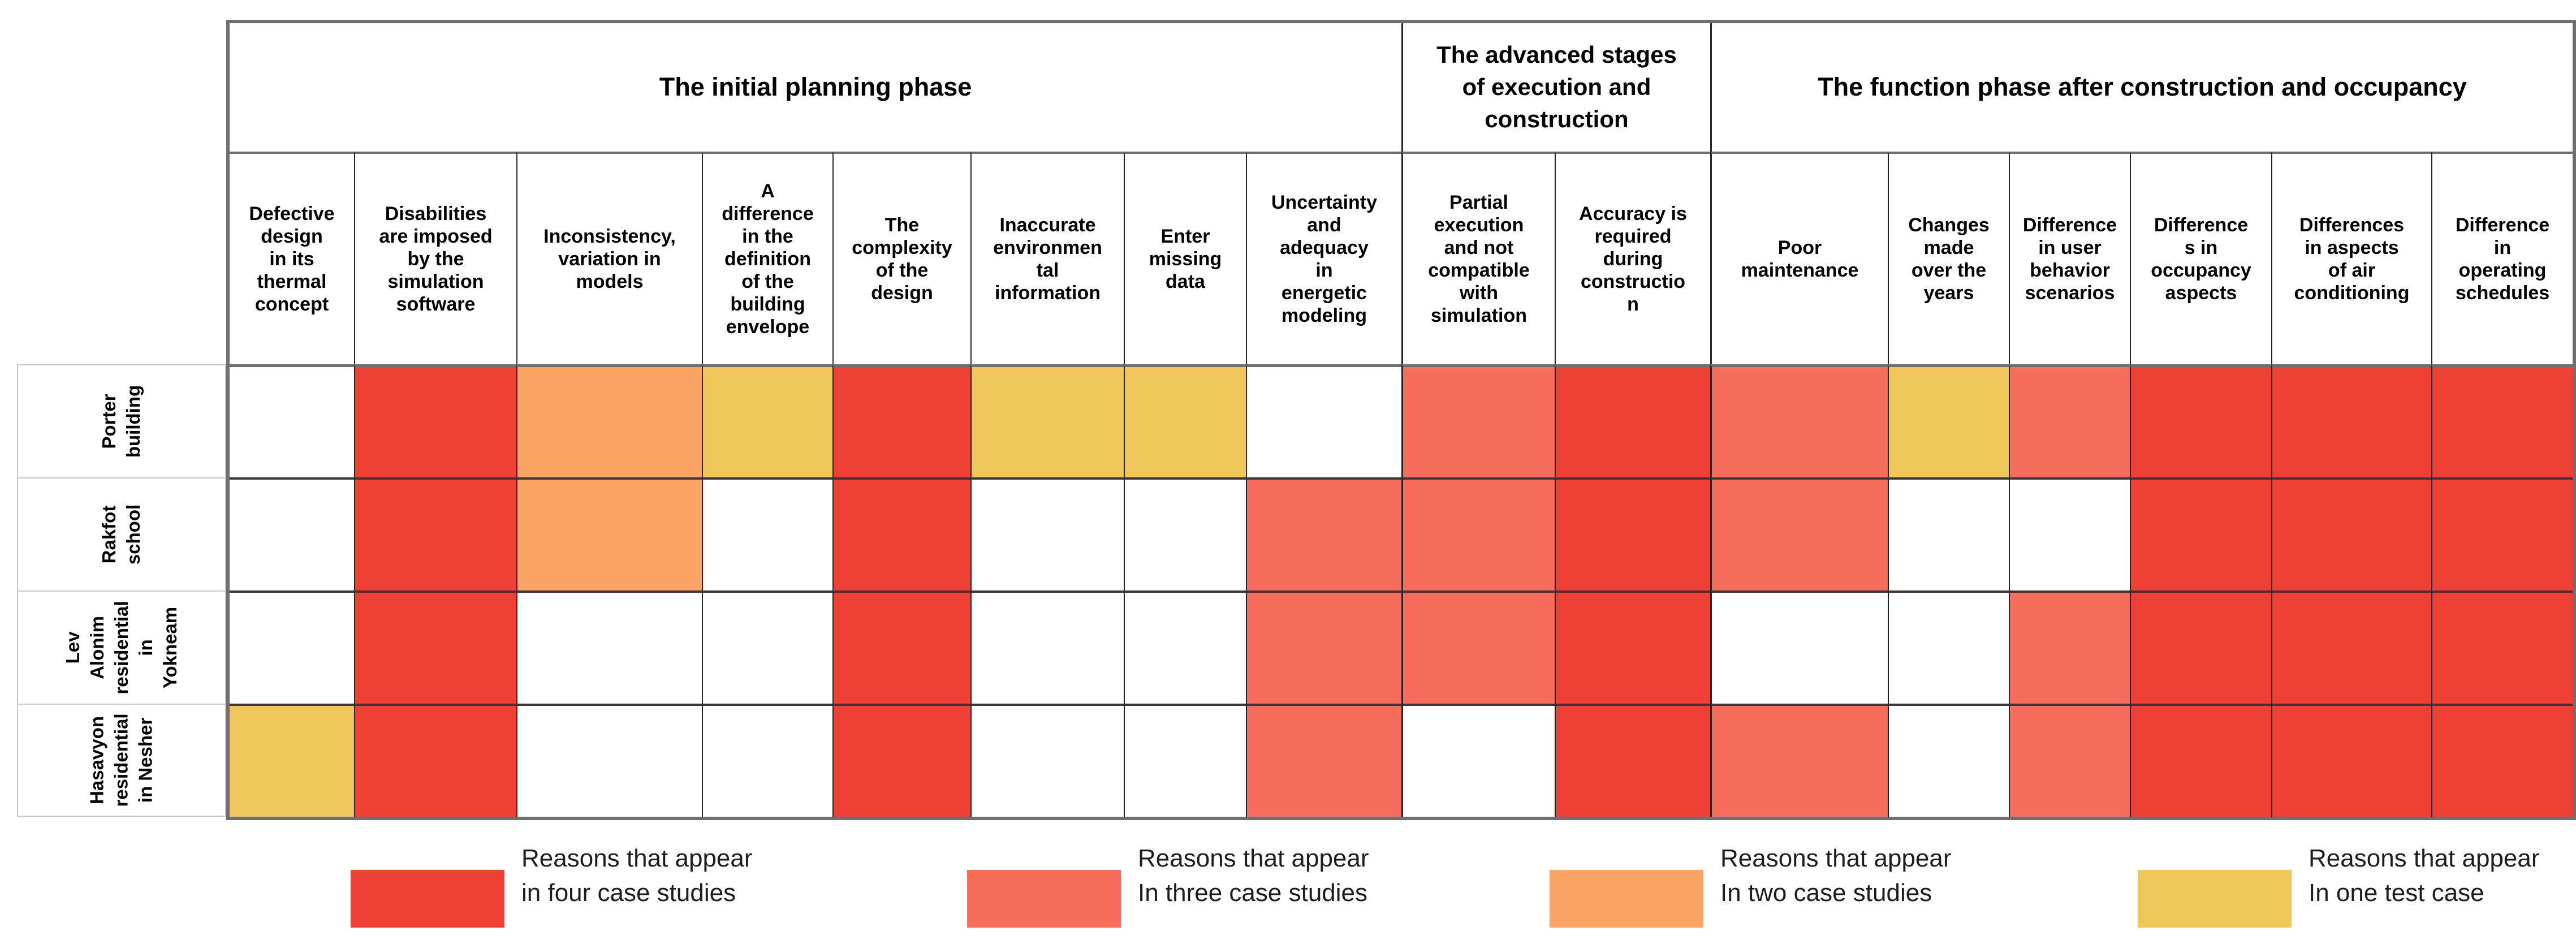 The height and width of the screenshot is (944, 2576). I want to click on row-label-cell: Rakfot school, so click(121, 533).